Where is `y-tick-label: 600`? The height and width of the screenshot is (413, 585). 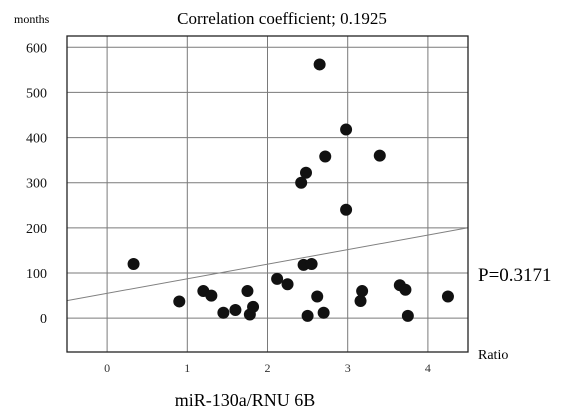
y-tick-label: 600 is located at coordinates (36, 48).